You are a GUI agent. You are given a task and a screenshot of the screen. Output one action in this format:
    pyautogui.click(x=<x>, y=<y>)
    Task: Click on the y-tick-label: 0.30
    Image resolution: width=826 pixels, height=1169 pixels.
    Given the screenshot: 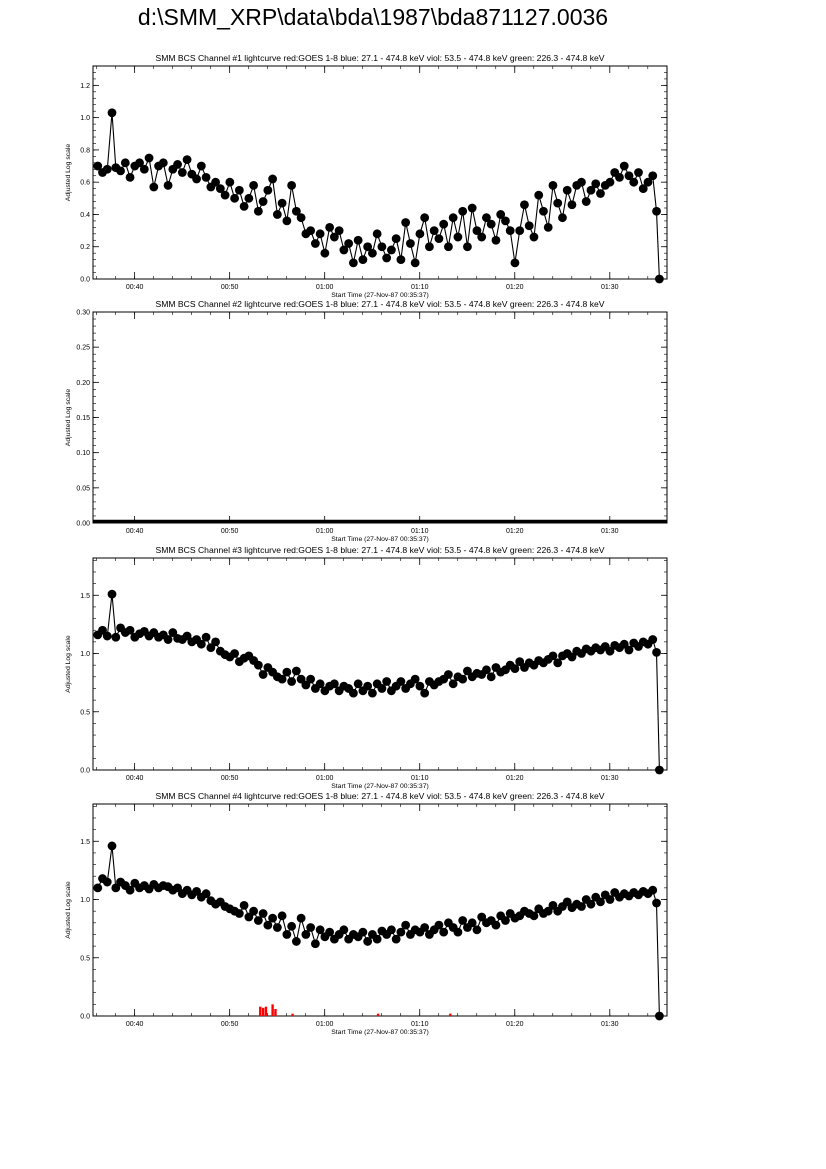 What is the action you would take?
    pyautogui.click(x=83, y=313)
    